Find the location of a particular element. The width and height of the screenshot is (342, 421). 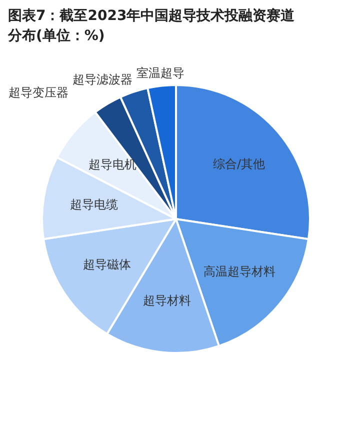

slice-label: 超导电机 is located at coordinates (112, 165).